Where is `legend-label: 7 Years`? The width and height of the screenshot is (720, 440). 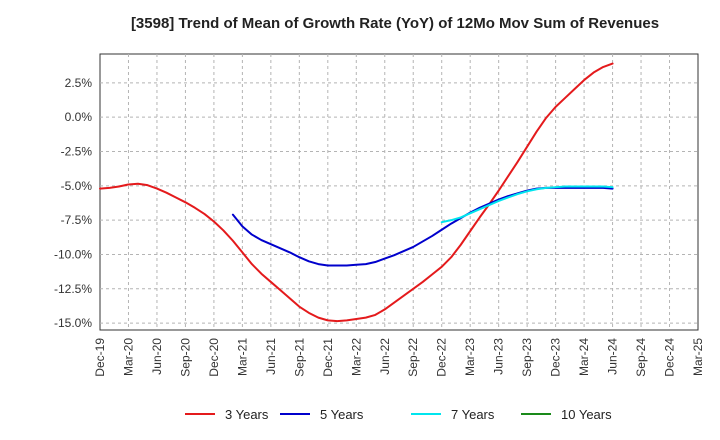 legend-label: 7 Years is located at coordinates (473, 414).